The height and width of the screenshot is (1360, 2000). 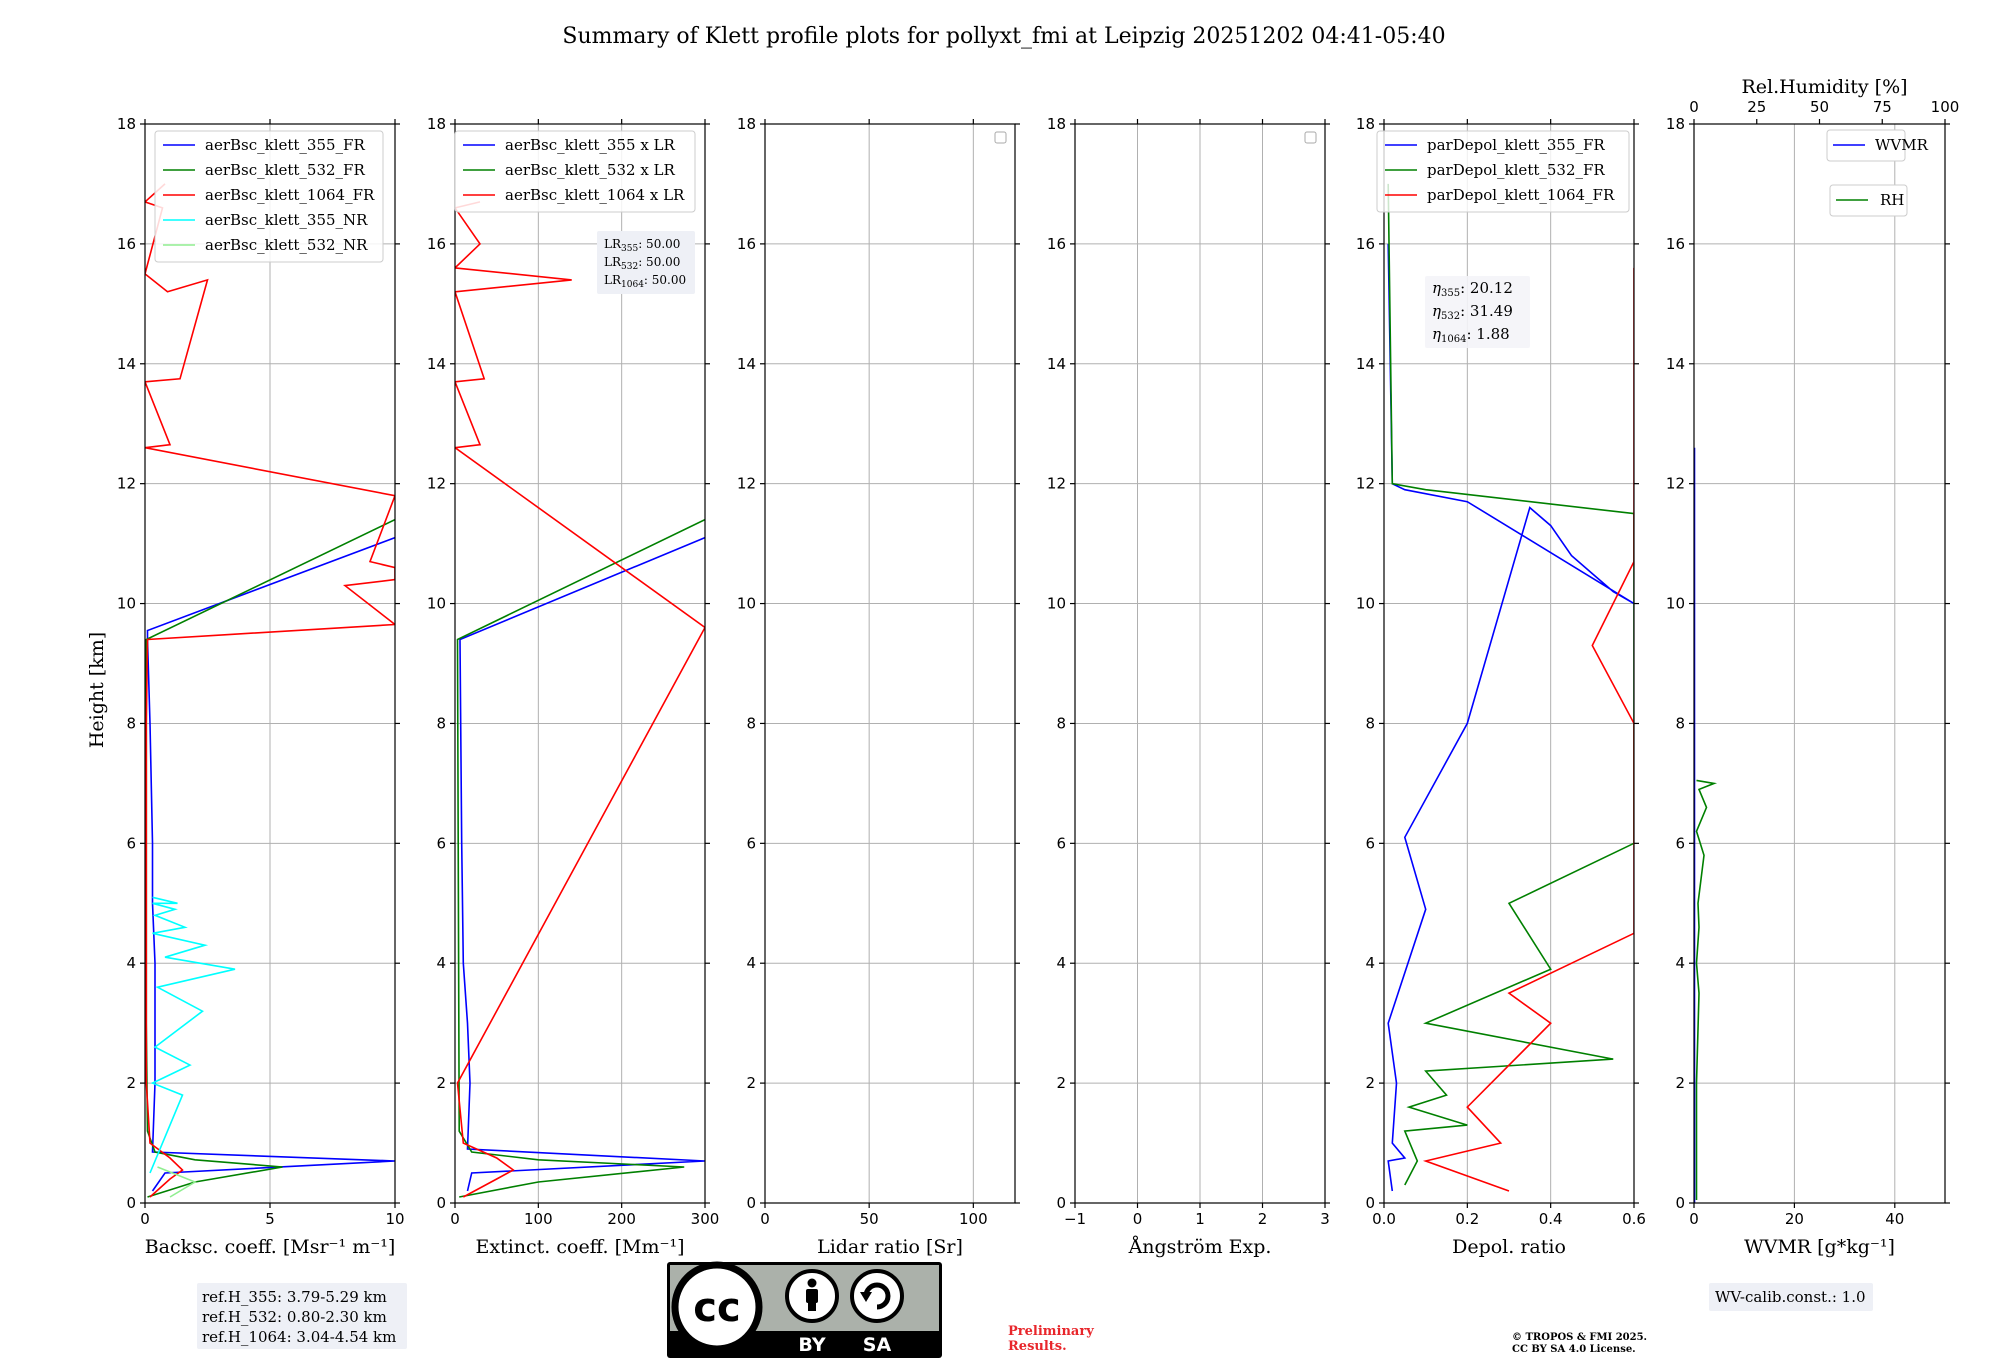 I want to click on series-pardepol-klett-532-fr, so click(x=1510, y=684).